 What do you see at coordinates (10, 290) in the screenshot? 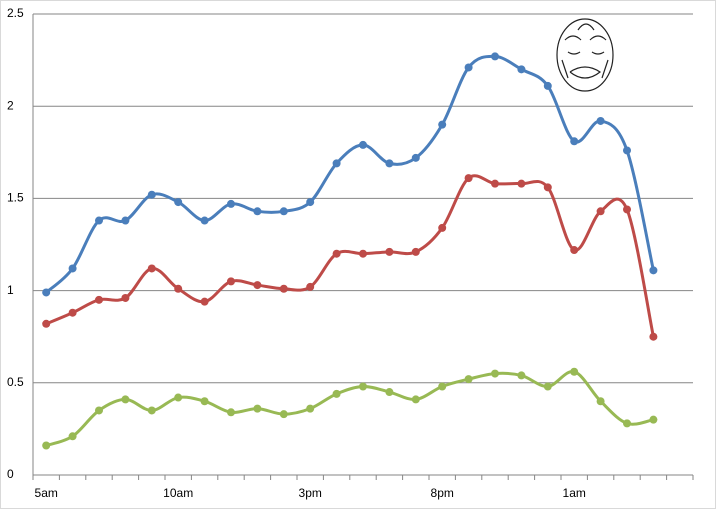
I see `y-tick-label: 1` at bounding box center [10, 290].